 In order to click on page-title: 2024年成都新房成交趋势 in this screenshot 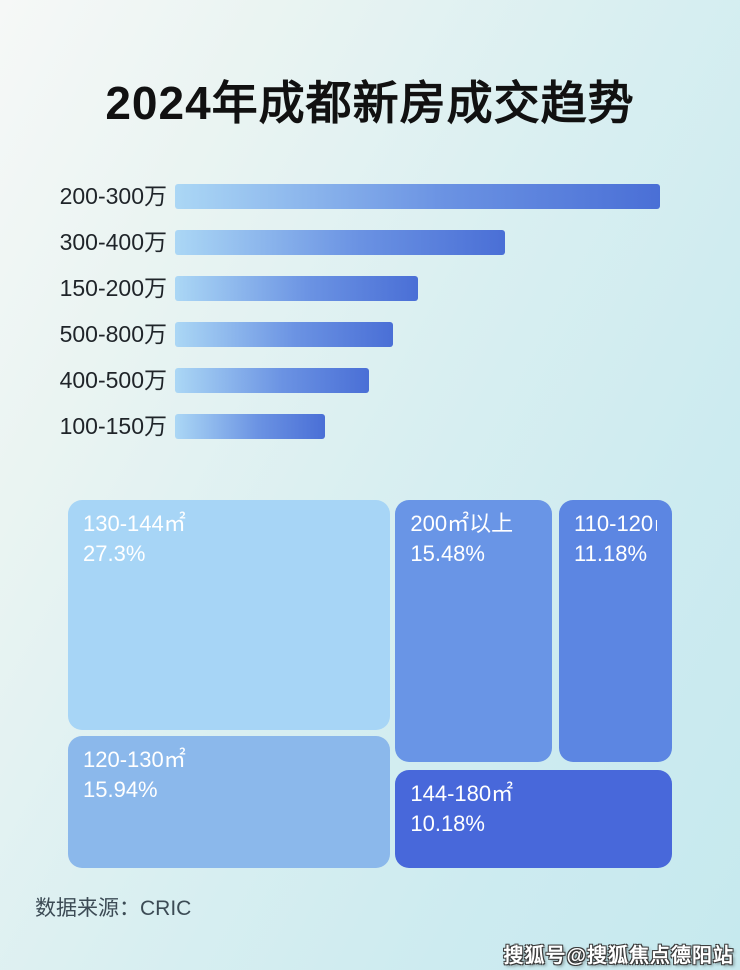, I will do `click(370, 102)`.